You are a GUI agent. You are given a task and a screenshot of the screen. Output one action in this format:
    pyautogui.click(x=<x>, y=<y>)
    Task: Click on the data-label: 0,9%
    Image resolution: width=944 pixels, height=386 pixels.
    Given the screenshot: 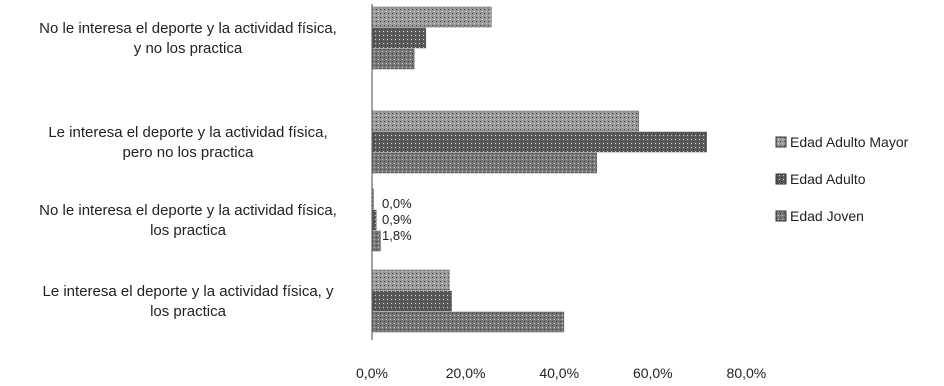 What is the action you would take?
    pyautogui.click(x=397, y=219)
    